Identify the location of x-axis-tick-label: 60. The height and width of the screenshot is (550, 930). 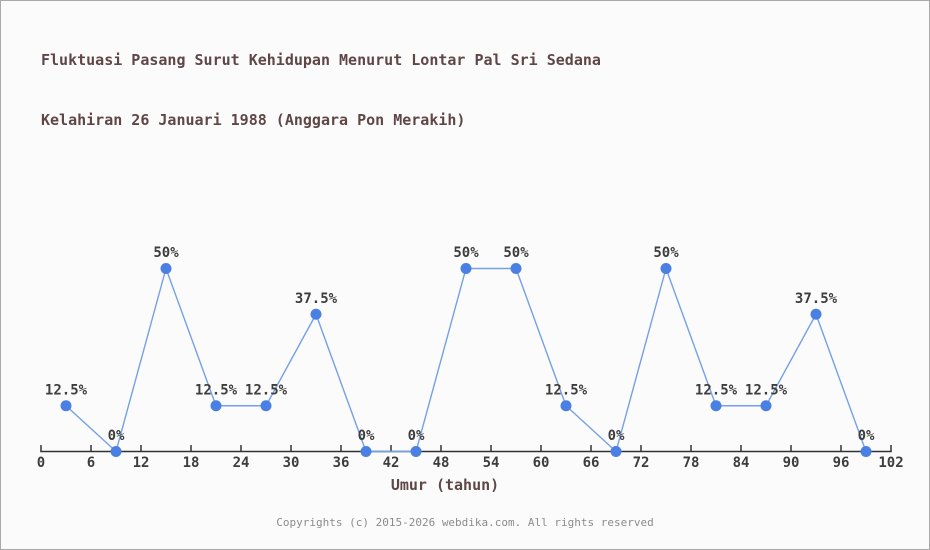
(541, 463).